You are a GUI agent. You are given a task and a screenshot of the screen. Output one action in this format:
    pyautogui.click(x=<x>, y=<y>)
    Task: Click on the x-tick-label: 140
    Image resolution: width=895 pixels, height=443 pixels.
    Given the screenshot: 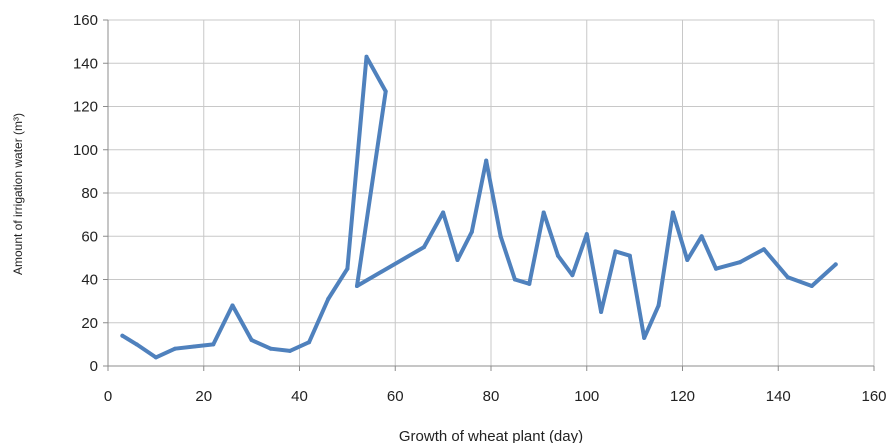 What is the action you would take?
    pyautogui.click(x=778, y=396)
    